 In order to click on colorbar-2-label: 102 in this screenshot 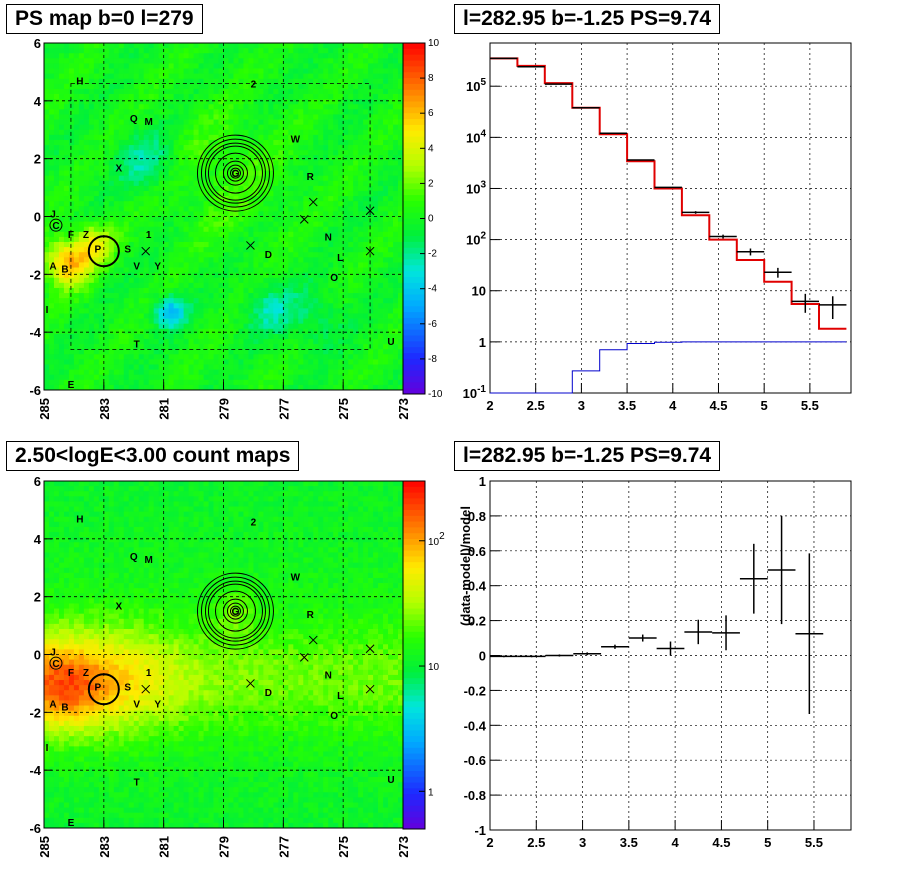, I will do `click(436, 539)`.